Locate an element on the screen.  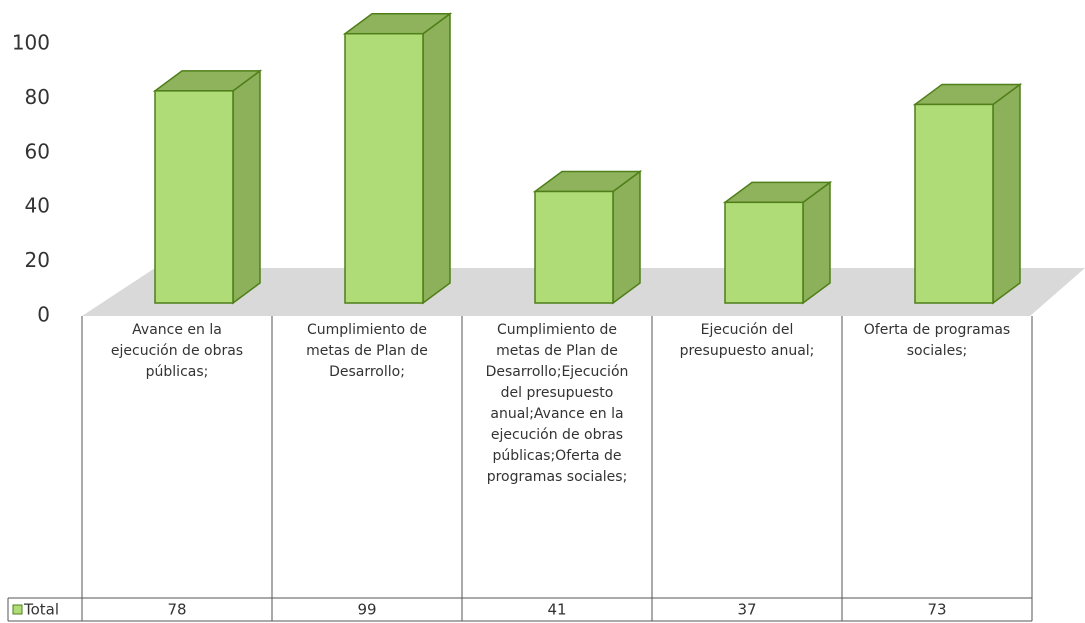
legend-label: Total is located at coordinates (41, 610).